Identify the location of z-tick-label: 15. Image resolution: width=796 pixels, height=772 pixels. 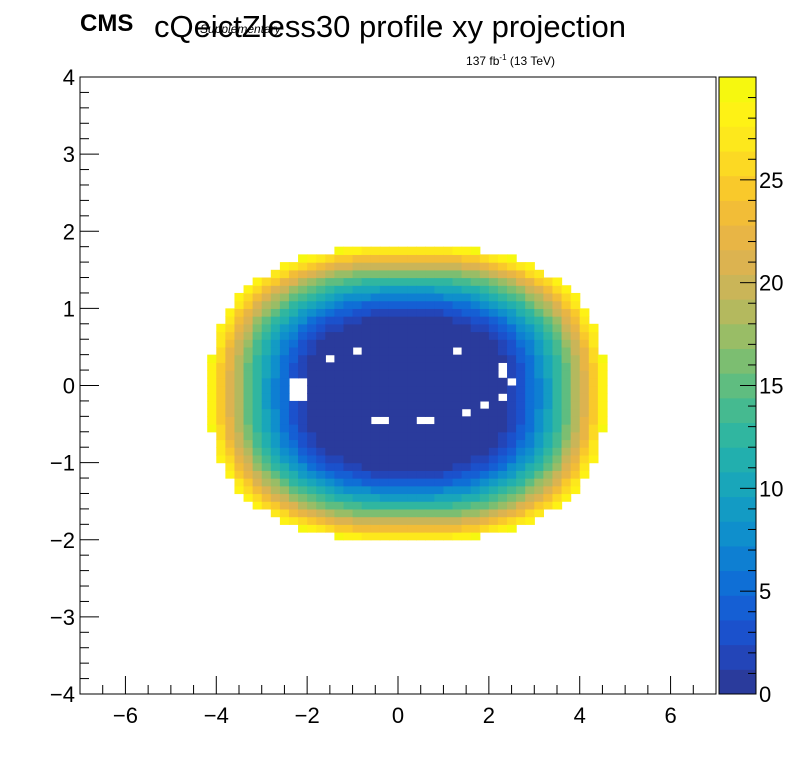
(771, 386).